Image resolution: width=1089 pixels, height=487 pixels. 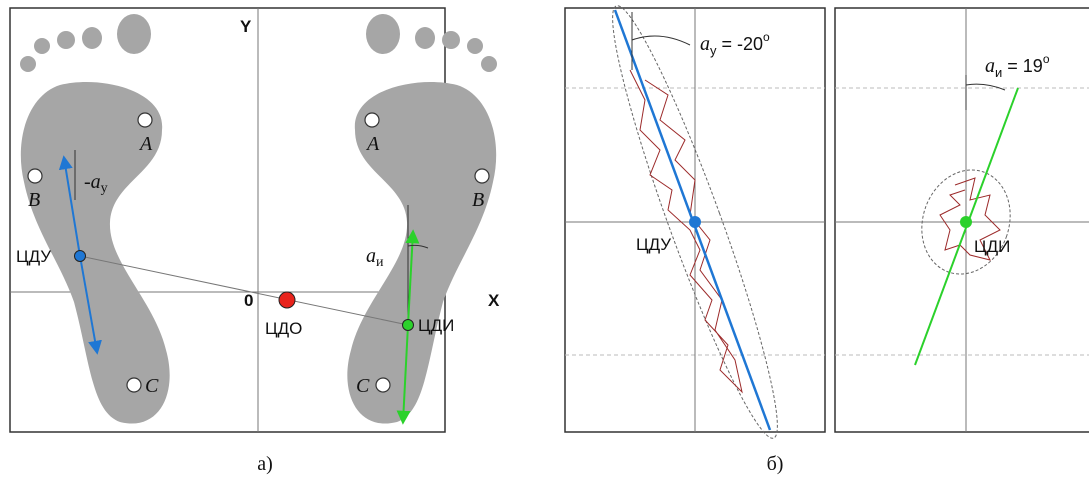 I want to click on center-label: ЦДО, so click(x=283, y=328).